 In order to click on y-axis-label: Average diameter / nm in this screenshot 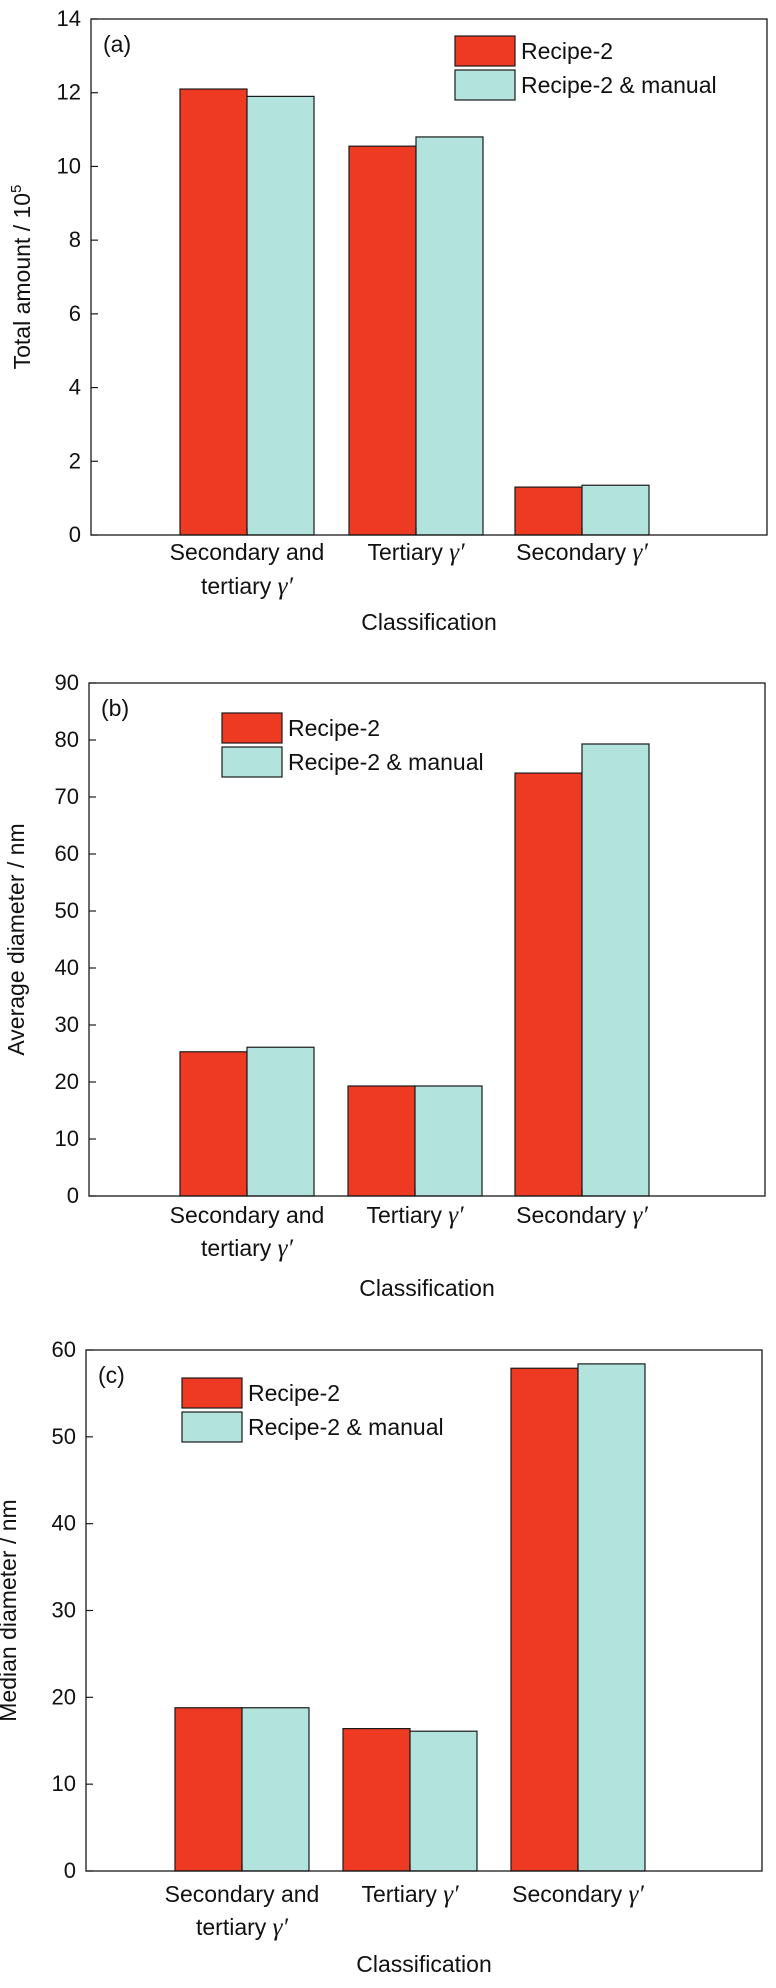, I will do `click(16, 939)`.